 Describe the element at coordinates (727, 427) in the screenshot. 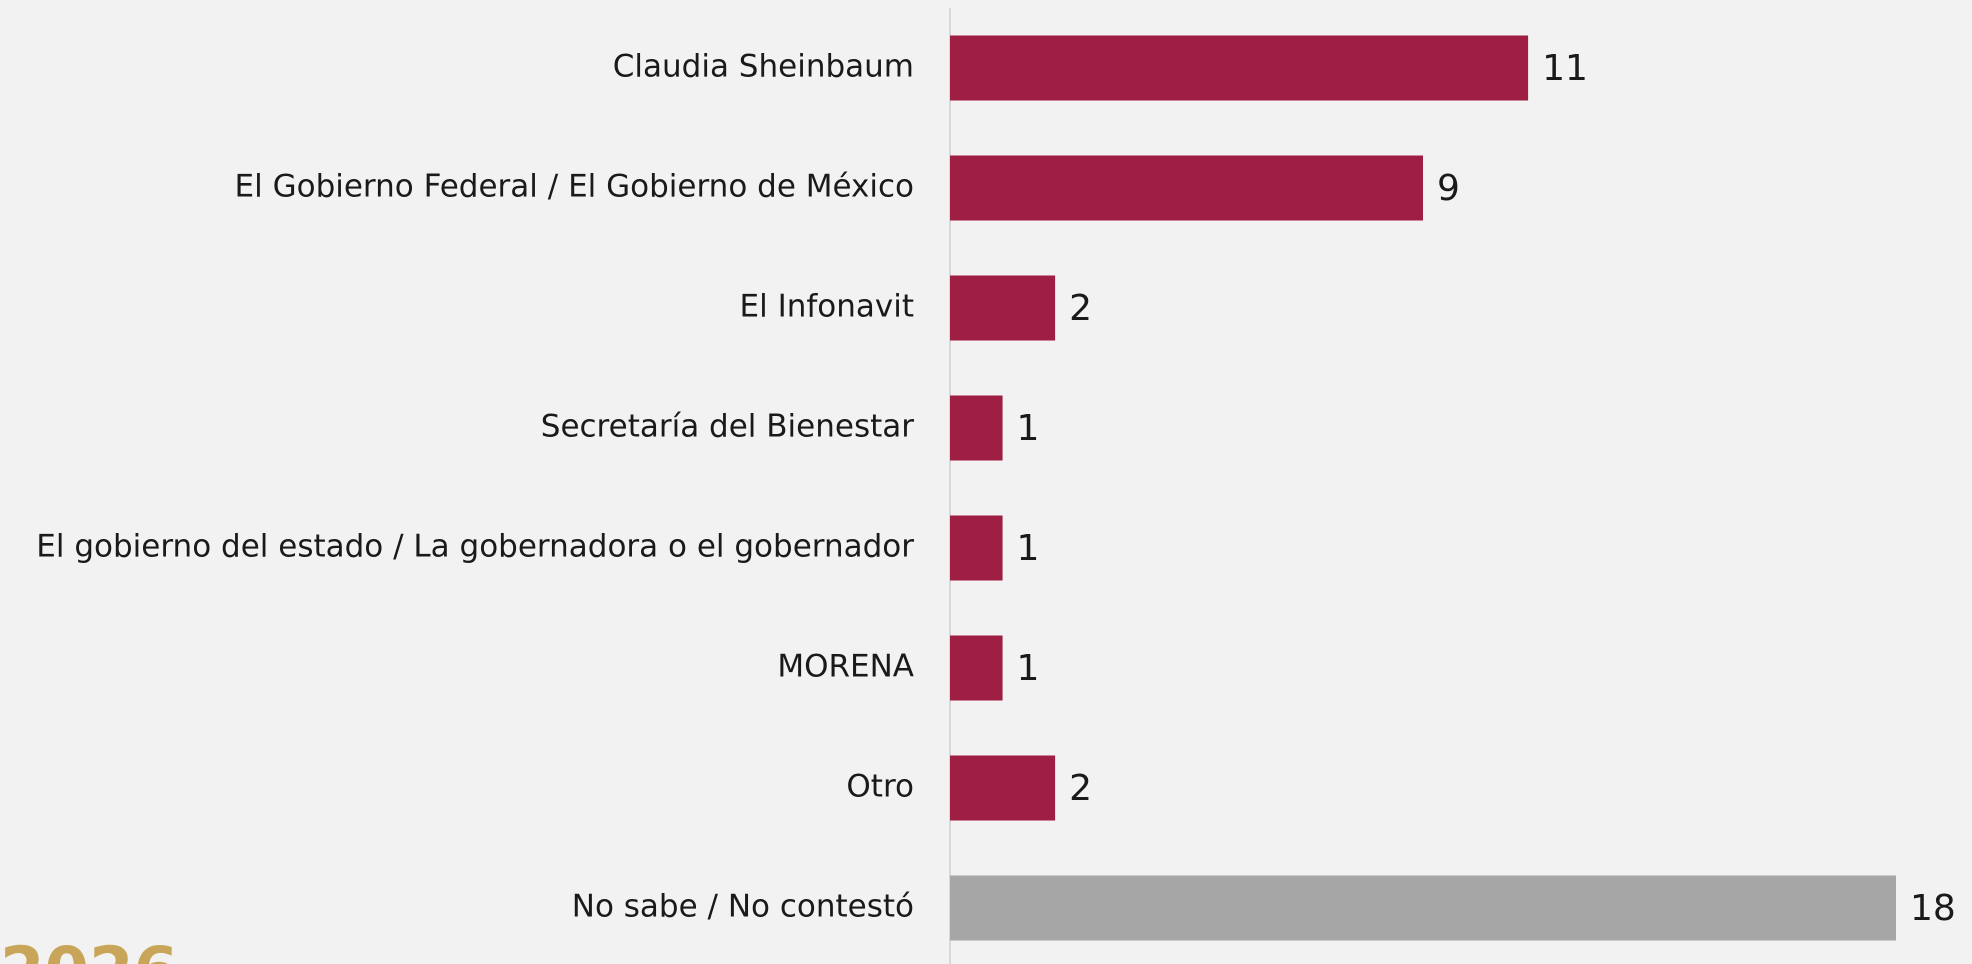

I see `category-label: Secretaría del Bienestar` at that location.